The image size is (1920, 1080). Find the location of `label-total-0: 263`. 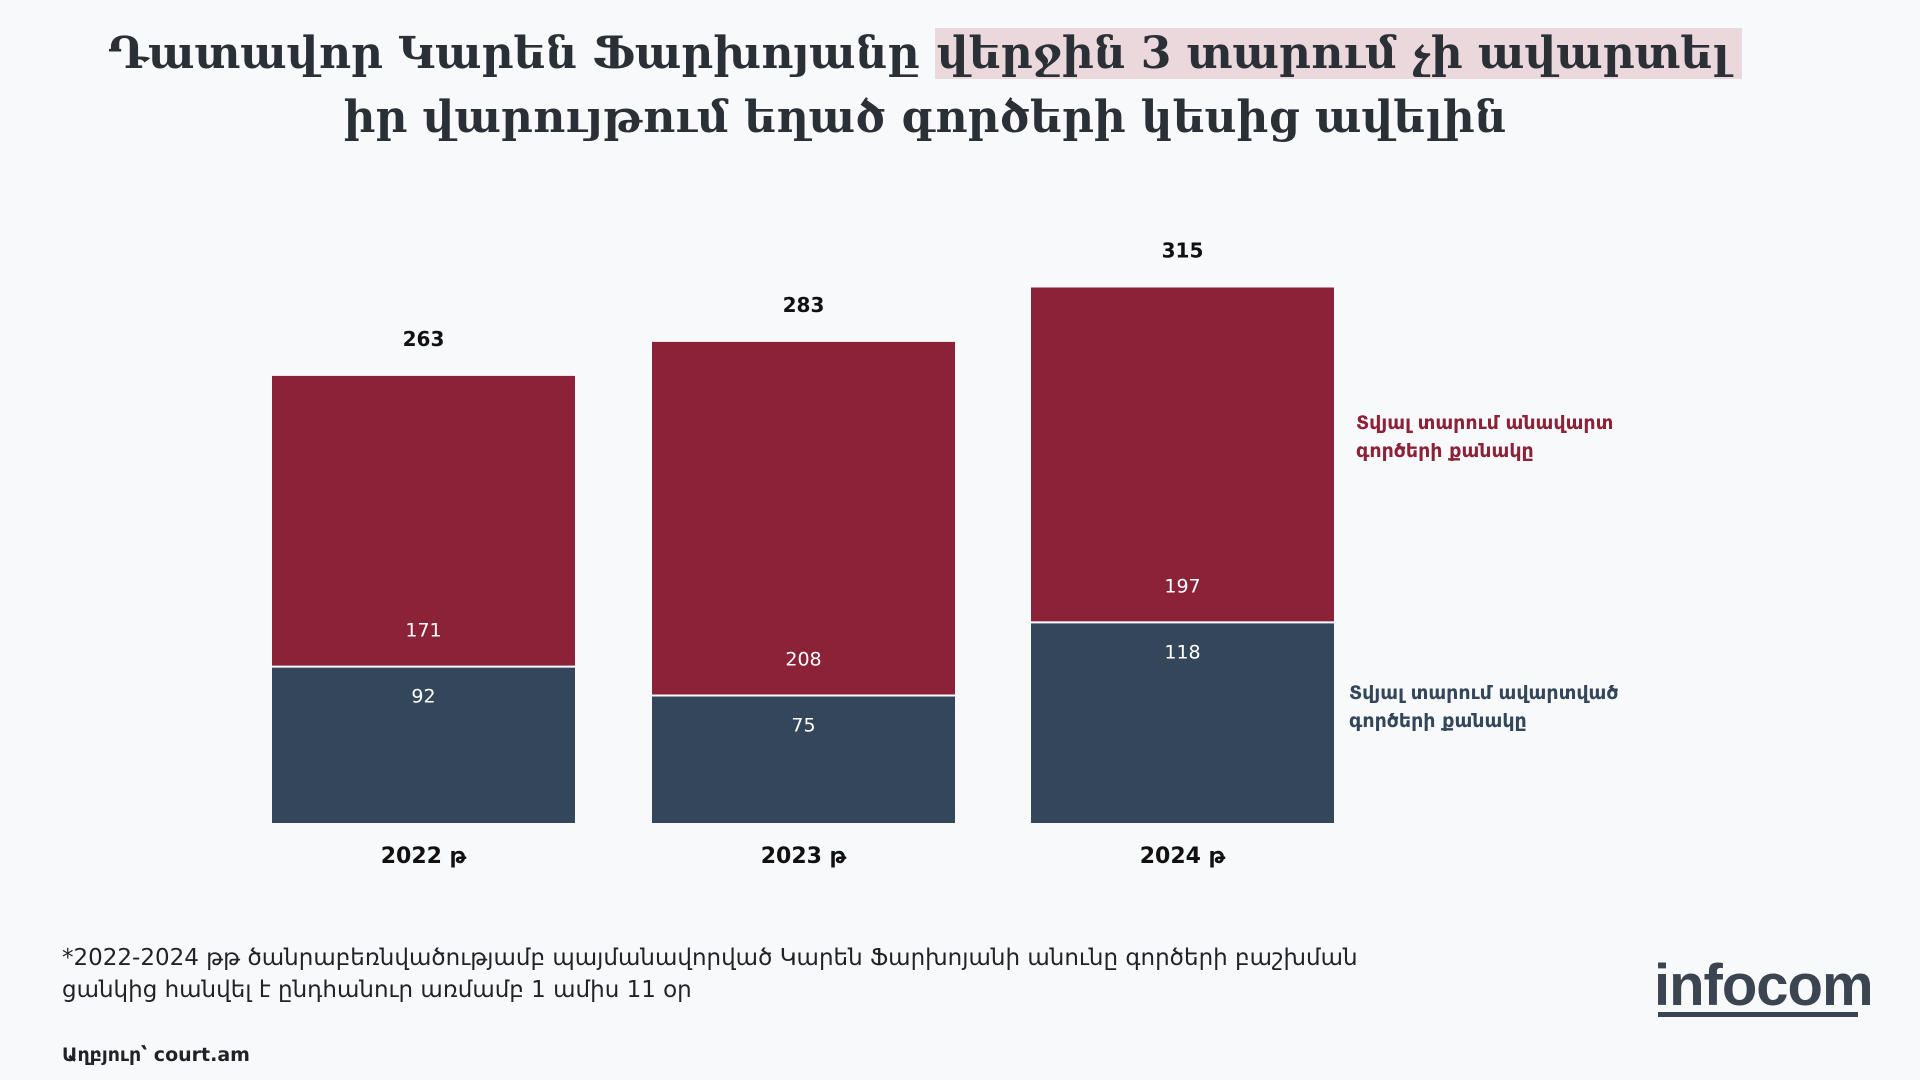

label-total-0: 263 is located at coordinates (424, 339).